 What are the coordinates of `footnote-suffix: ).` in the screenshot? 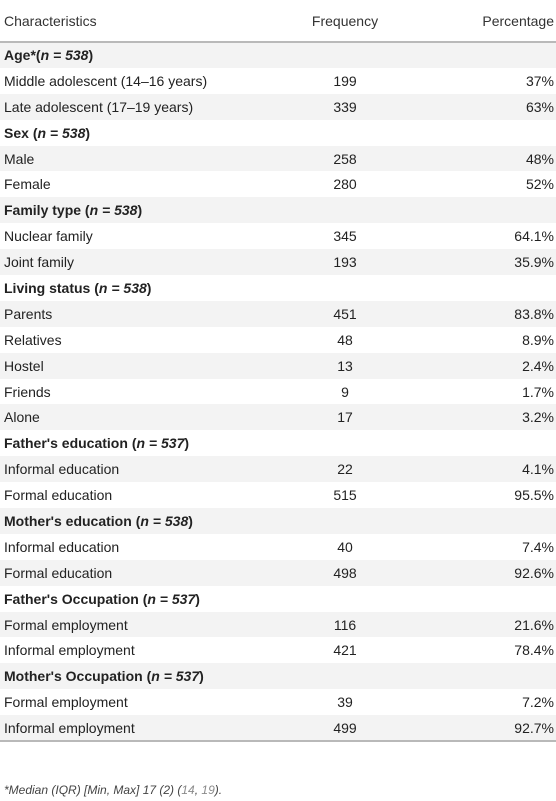 It's located at (218, 790).